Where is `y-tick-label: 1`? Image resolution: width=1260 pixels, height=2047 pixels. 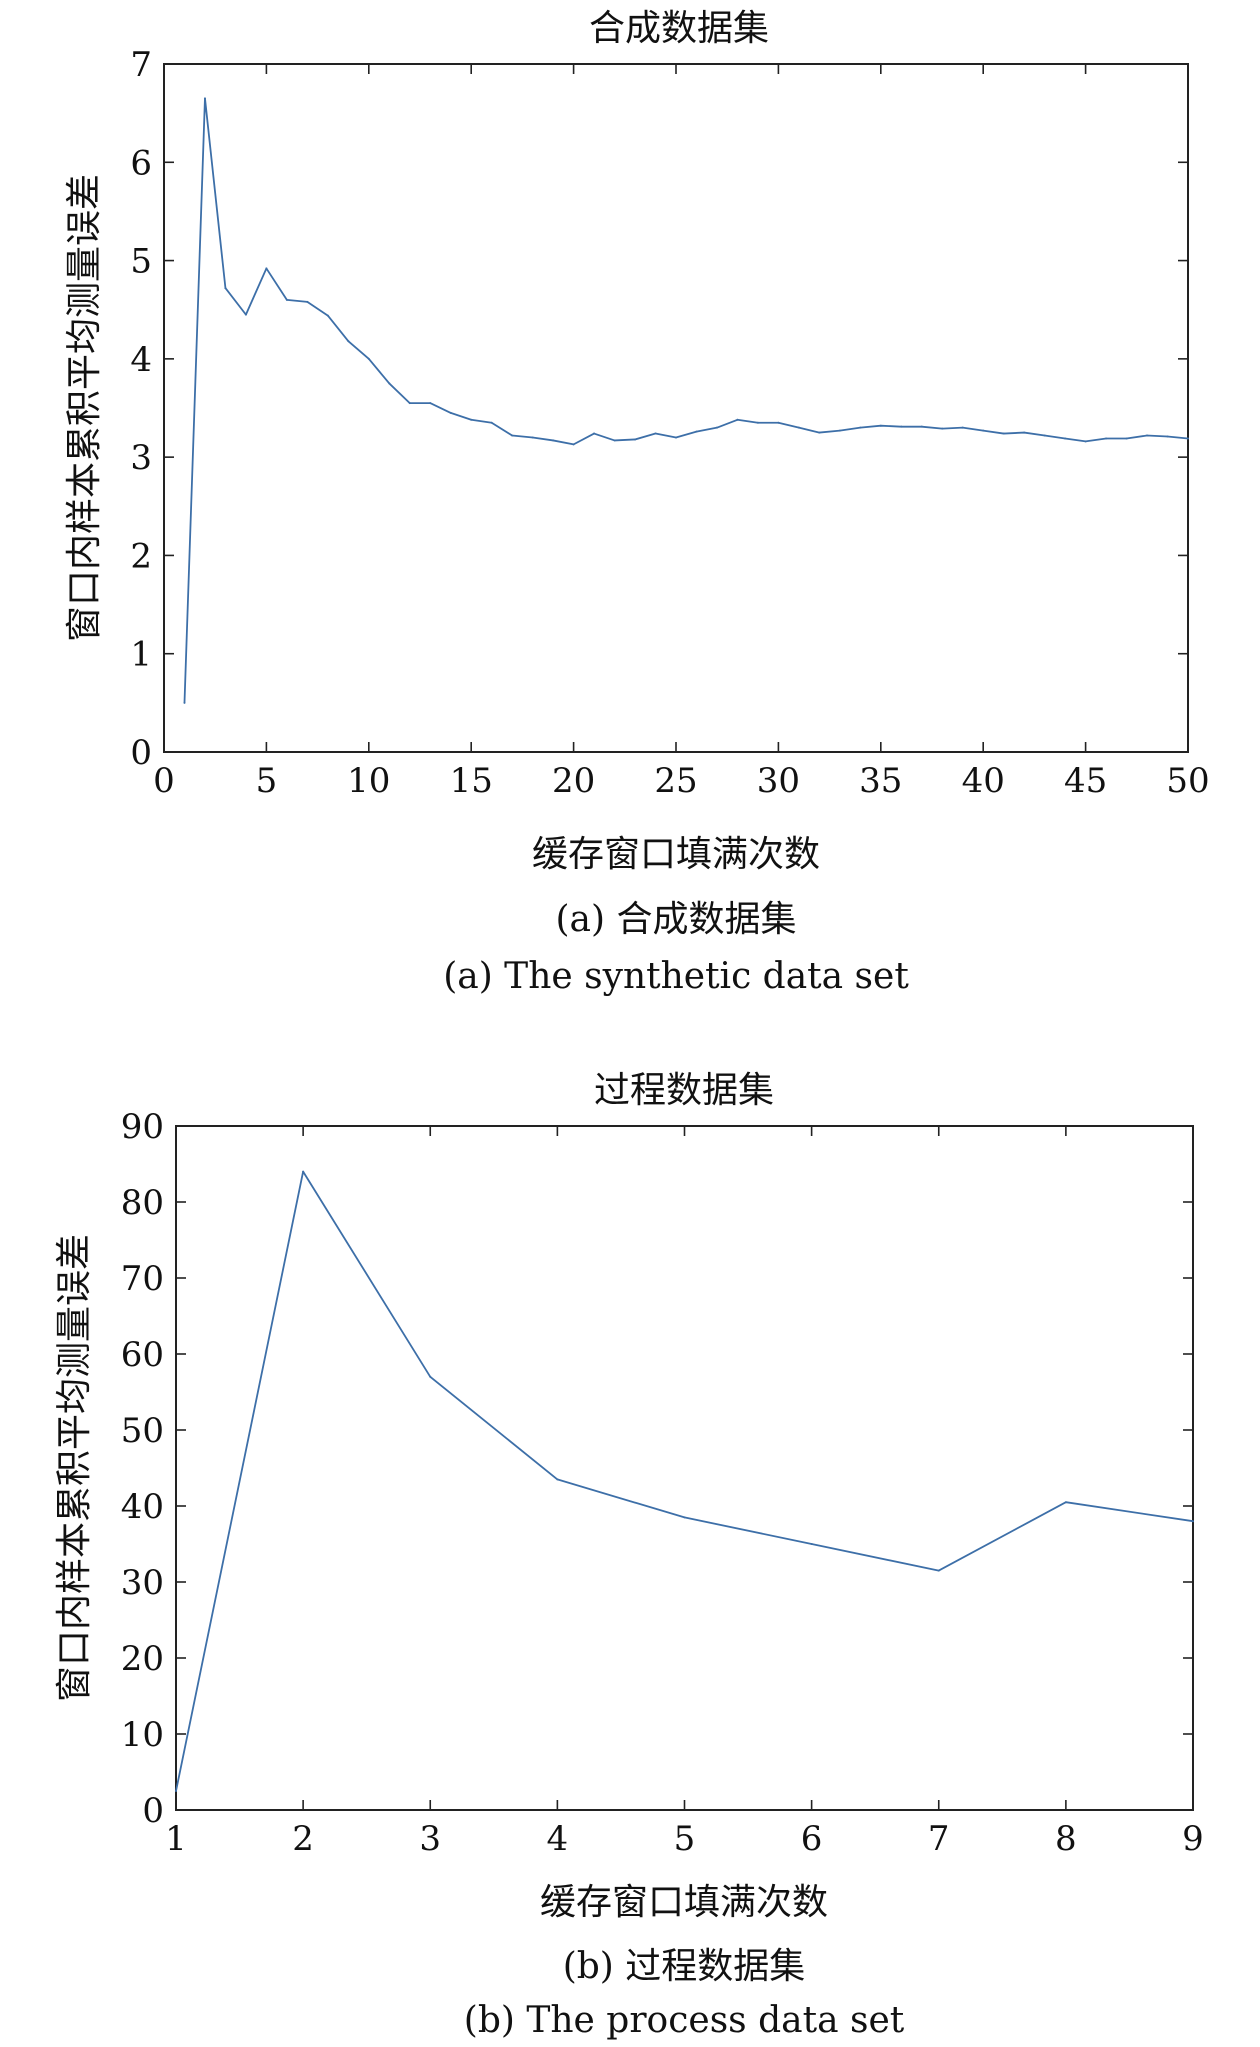
y-tick-label: 1 is located at coordinates (141, 655).